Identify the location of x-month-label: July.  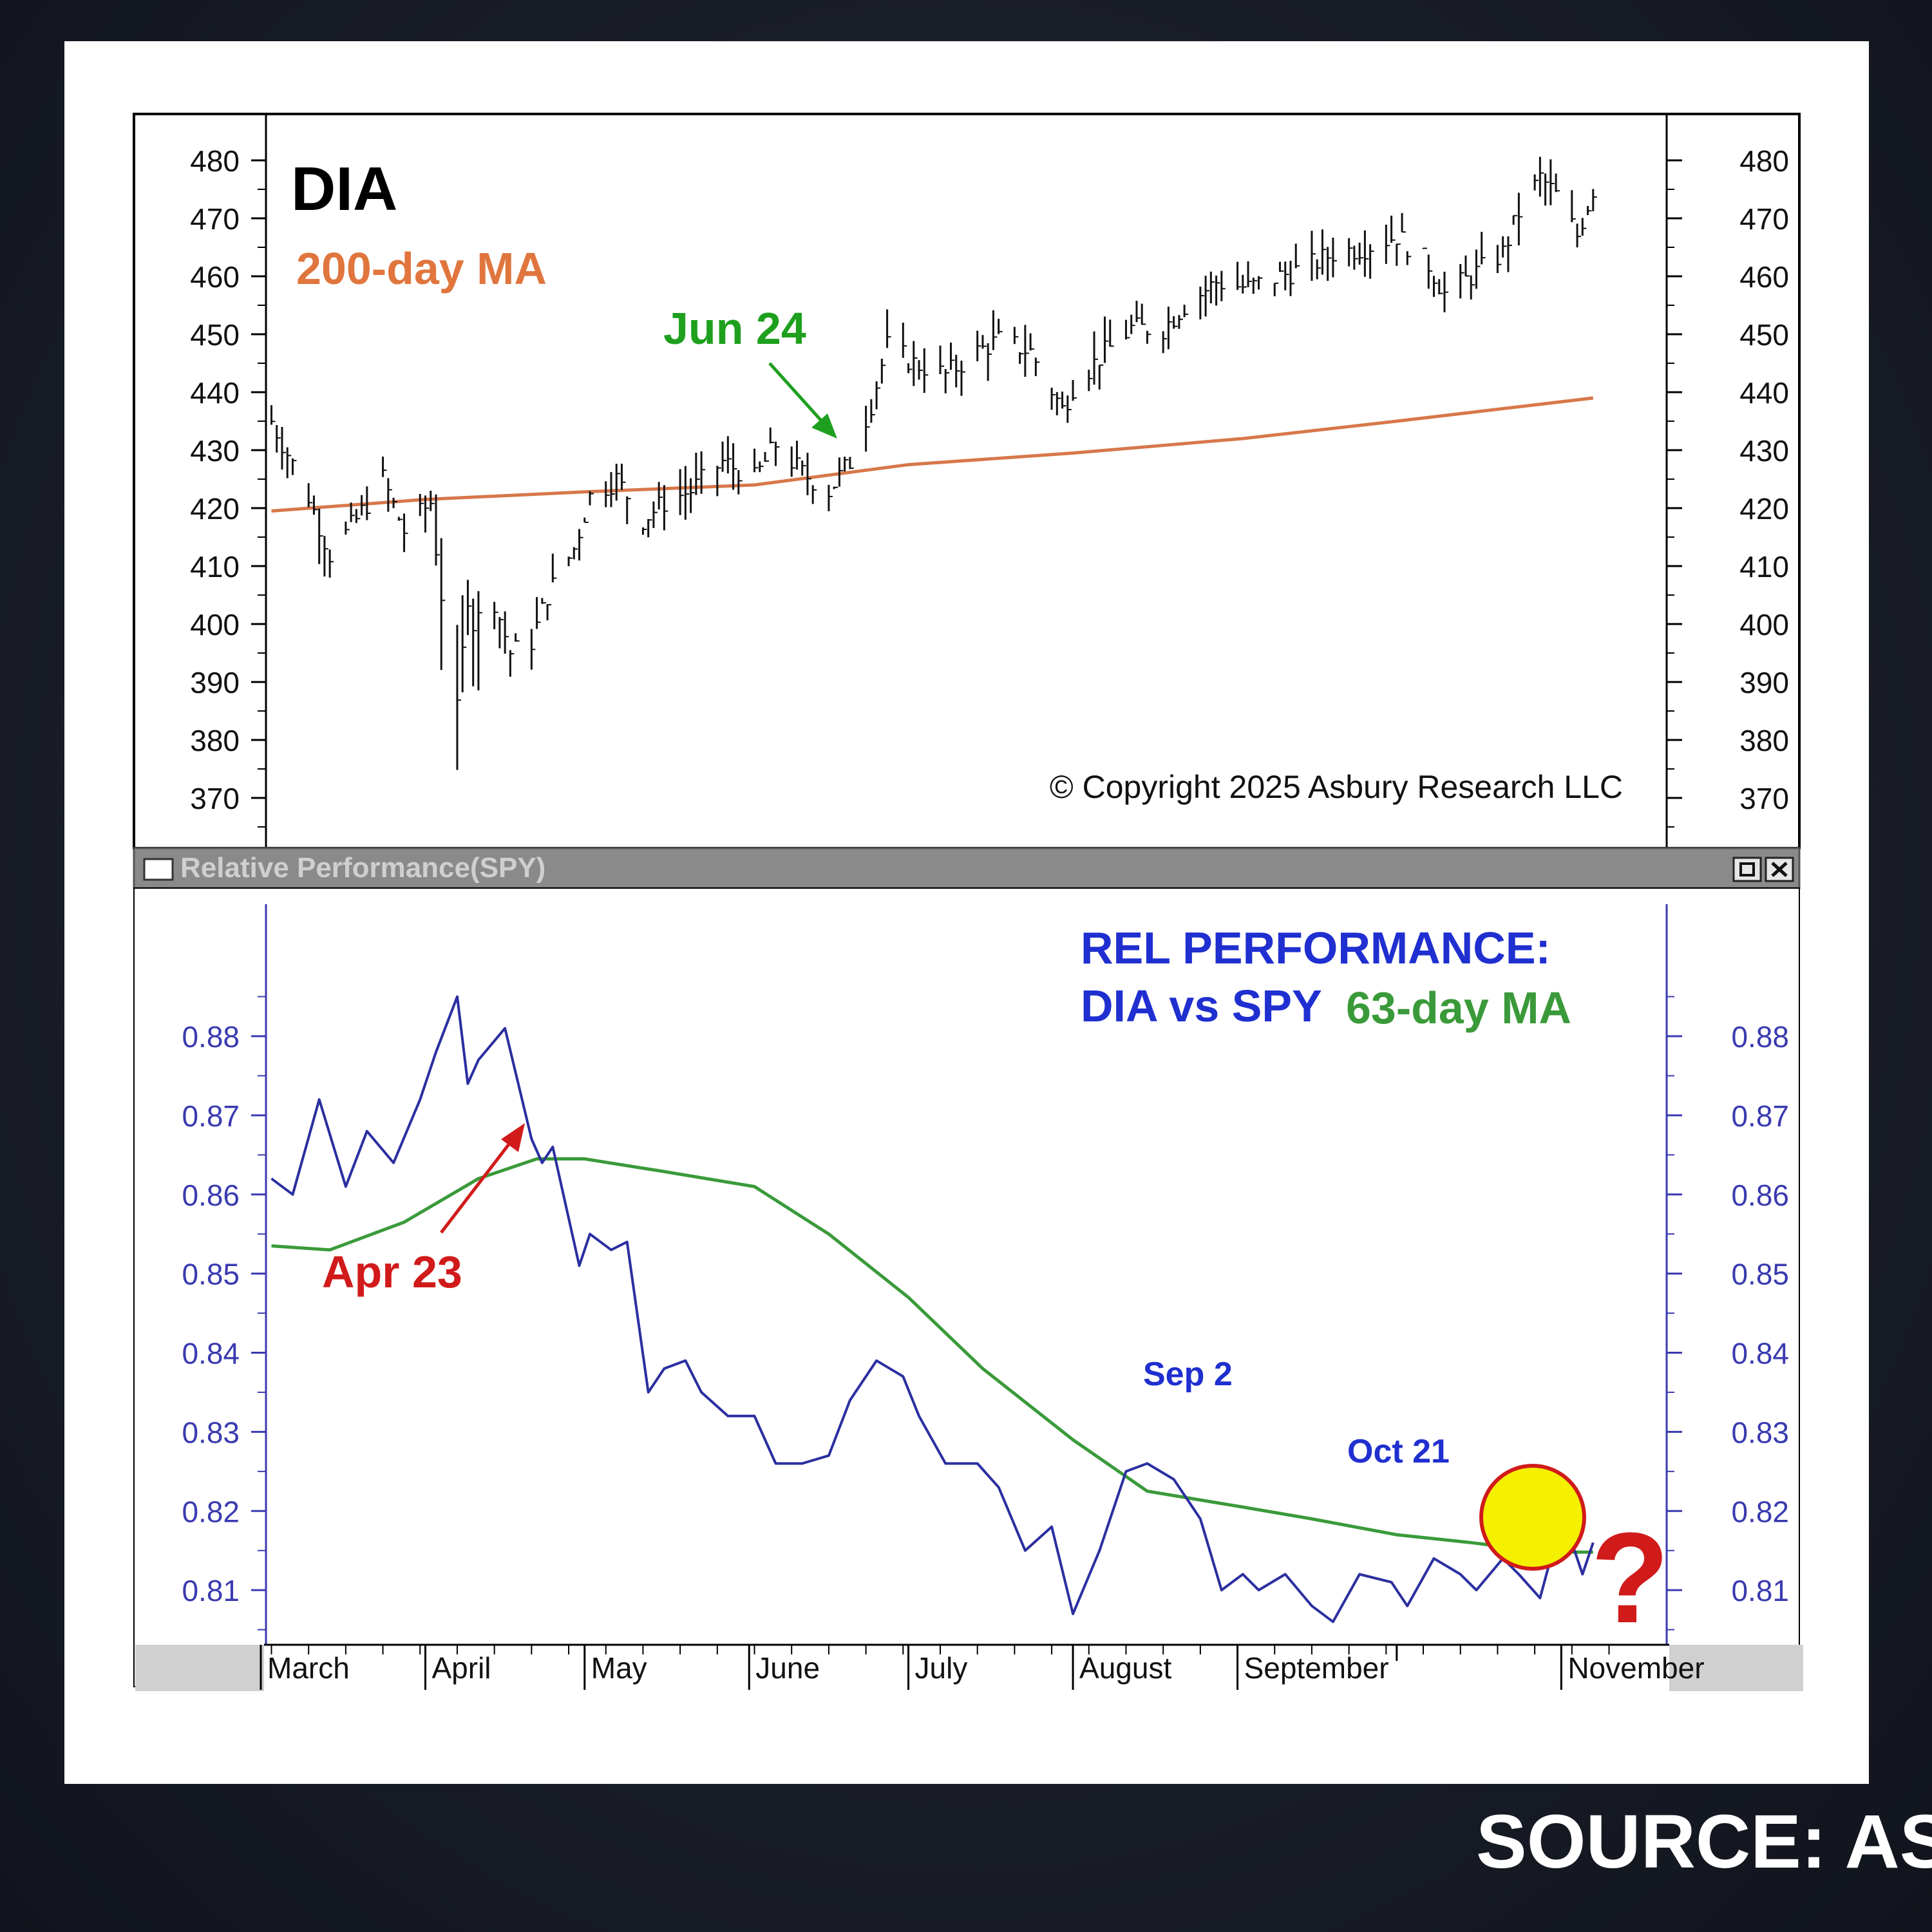
(942, 1668).